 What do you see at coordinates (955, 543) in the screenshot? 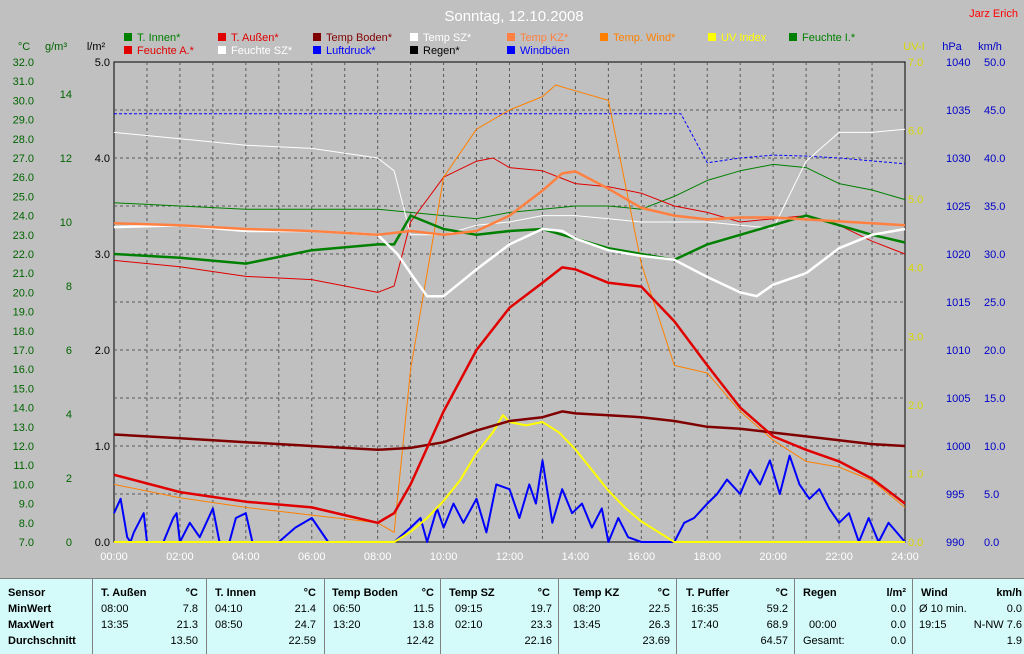
I see `pressure-tick-label: 990` at bounding box center [955, 543].